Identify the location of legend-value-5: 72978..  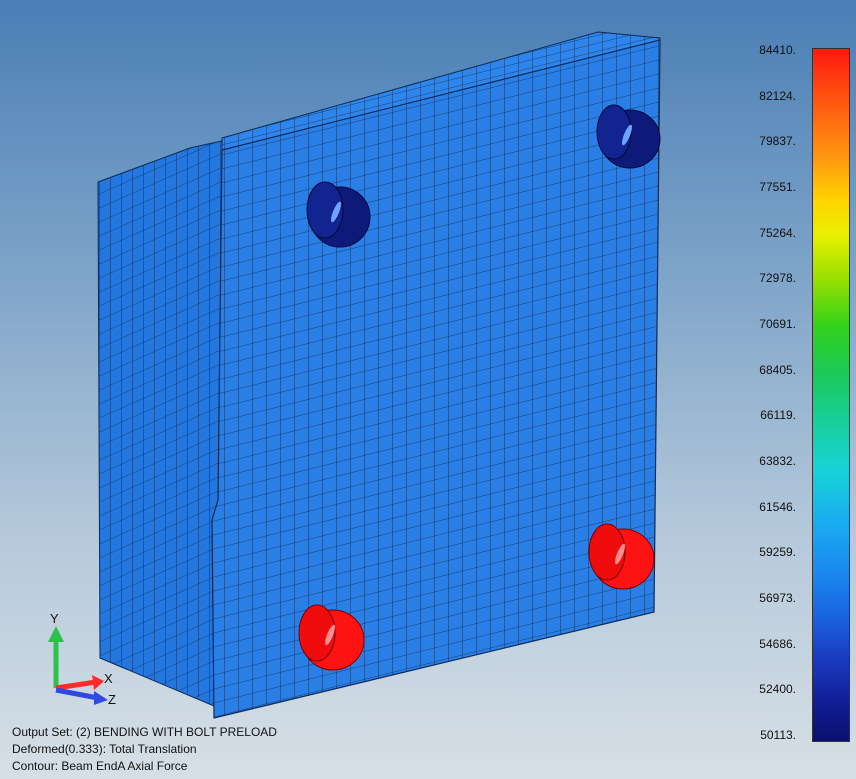
(777, 278).